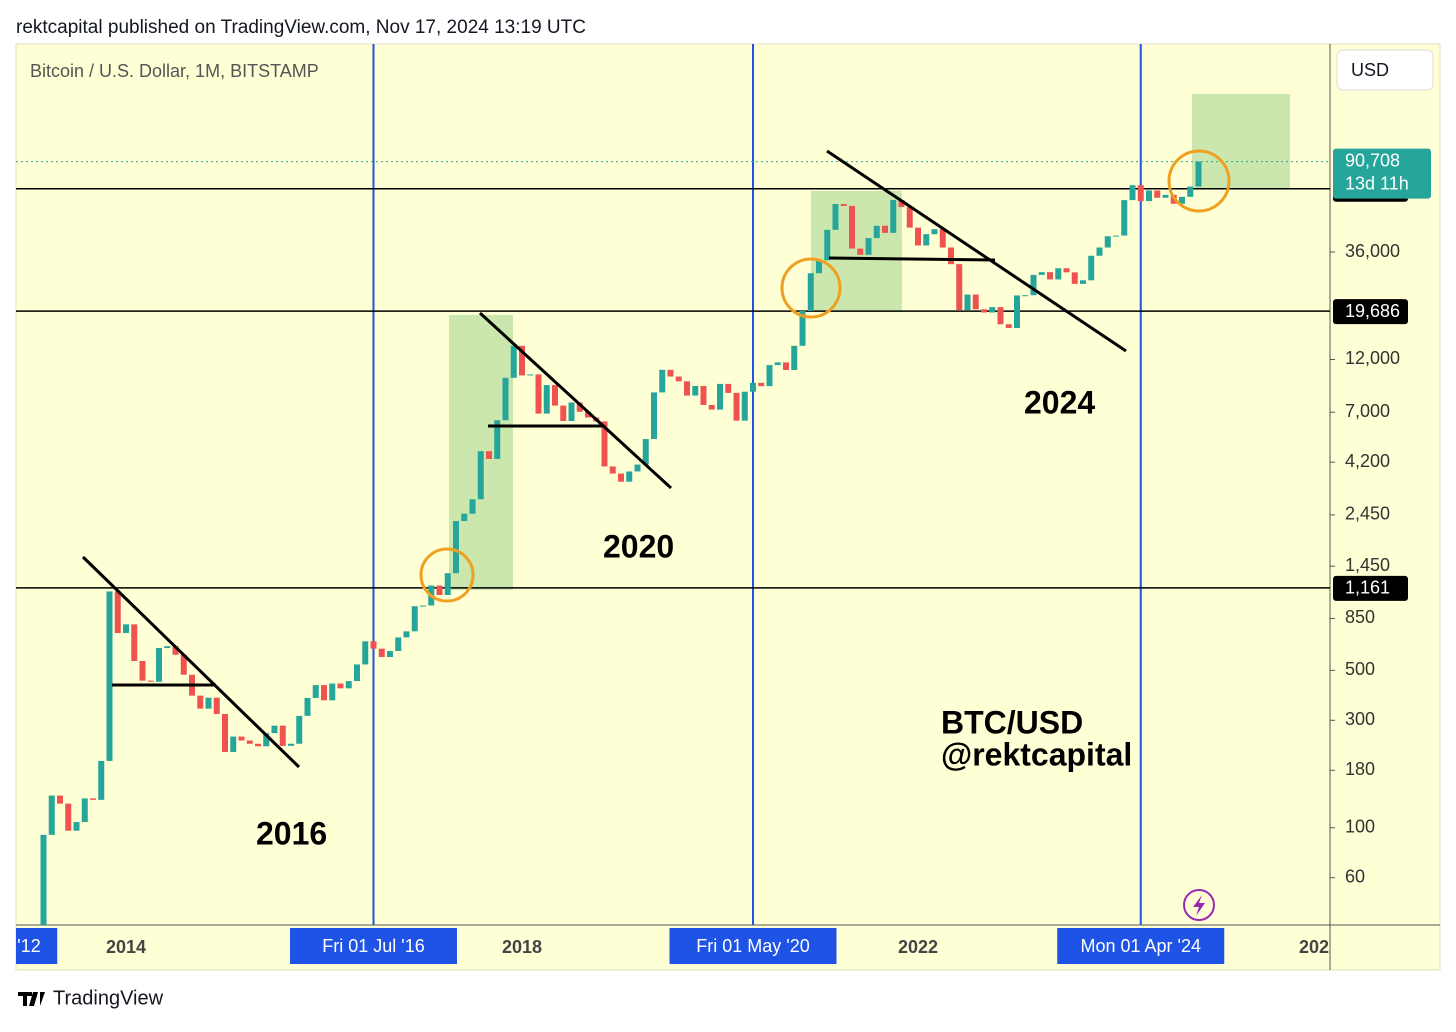  Describe the element at coordinates (575, 400) in the screenshot. I see `trendline` at that location.